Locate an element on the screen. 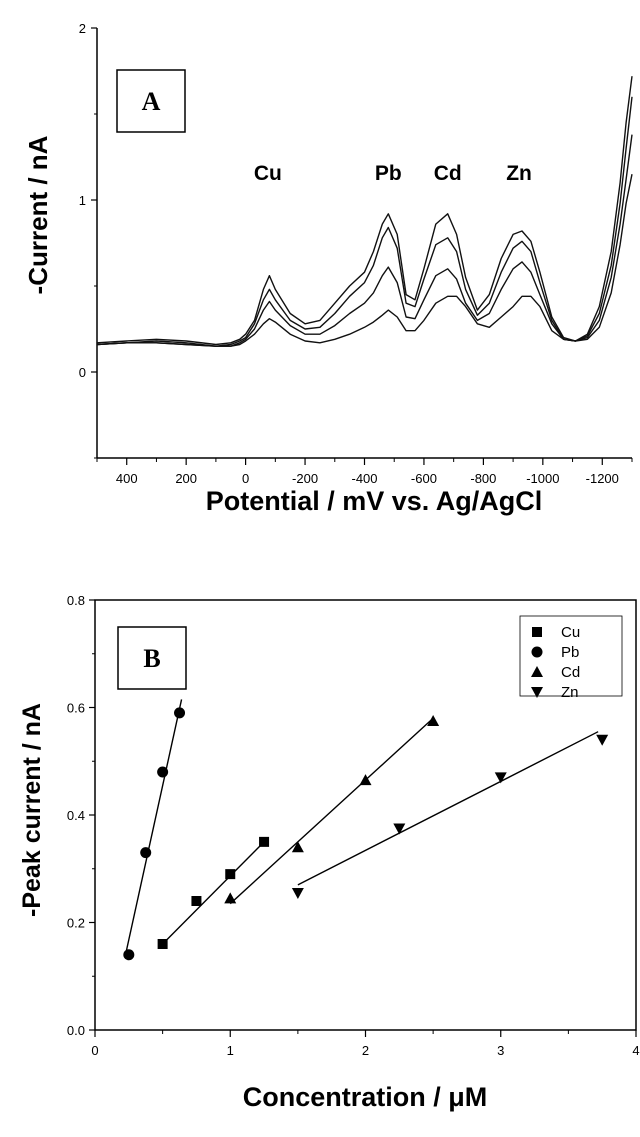  y-tick-label: 0 is located at coordinates (82, 372).